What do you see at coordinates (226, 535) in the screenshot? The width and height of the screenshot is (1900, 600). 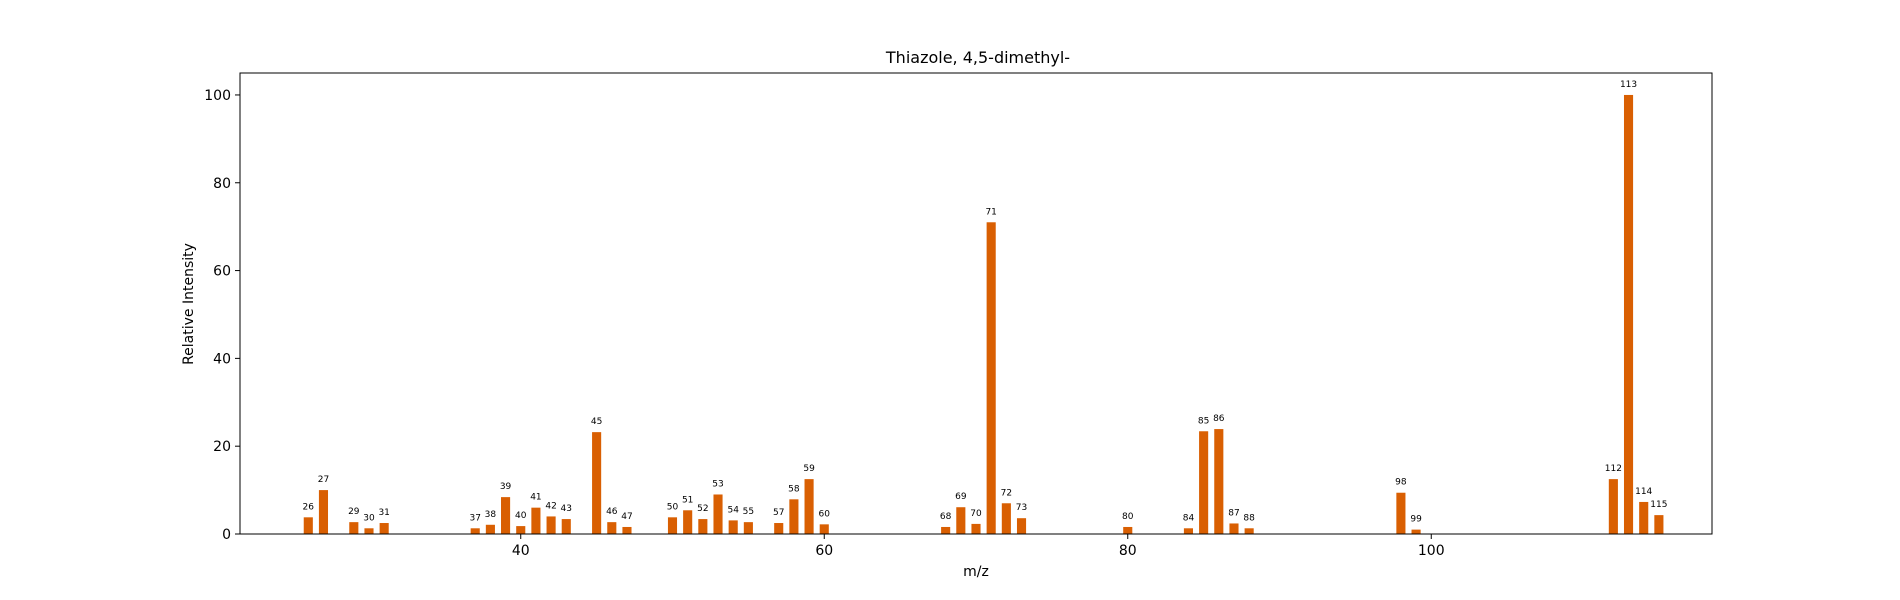 I see `y-tick-label-0: 0` at bounding box center [226, 535].